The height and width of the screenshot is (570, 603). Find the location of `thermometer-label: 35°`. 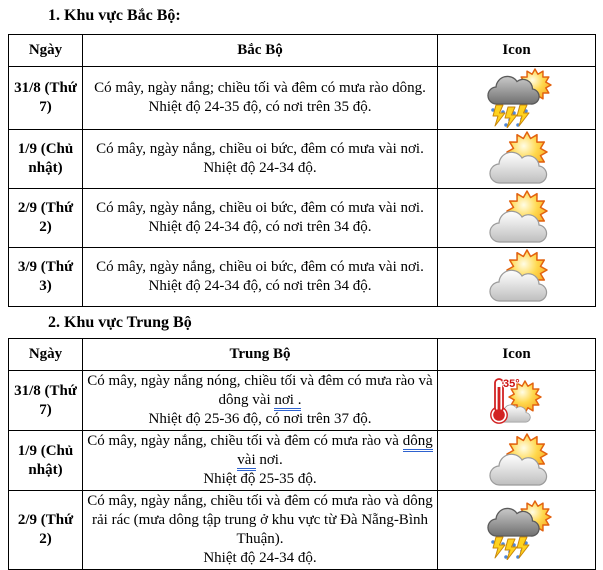

thermometer-label: 35° is located at coordinates (511, 384).